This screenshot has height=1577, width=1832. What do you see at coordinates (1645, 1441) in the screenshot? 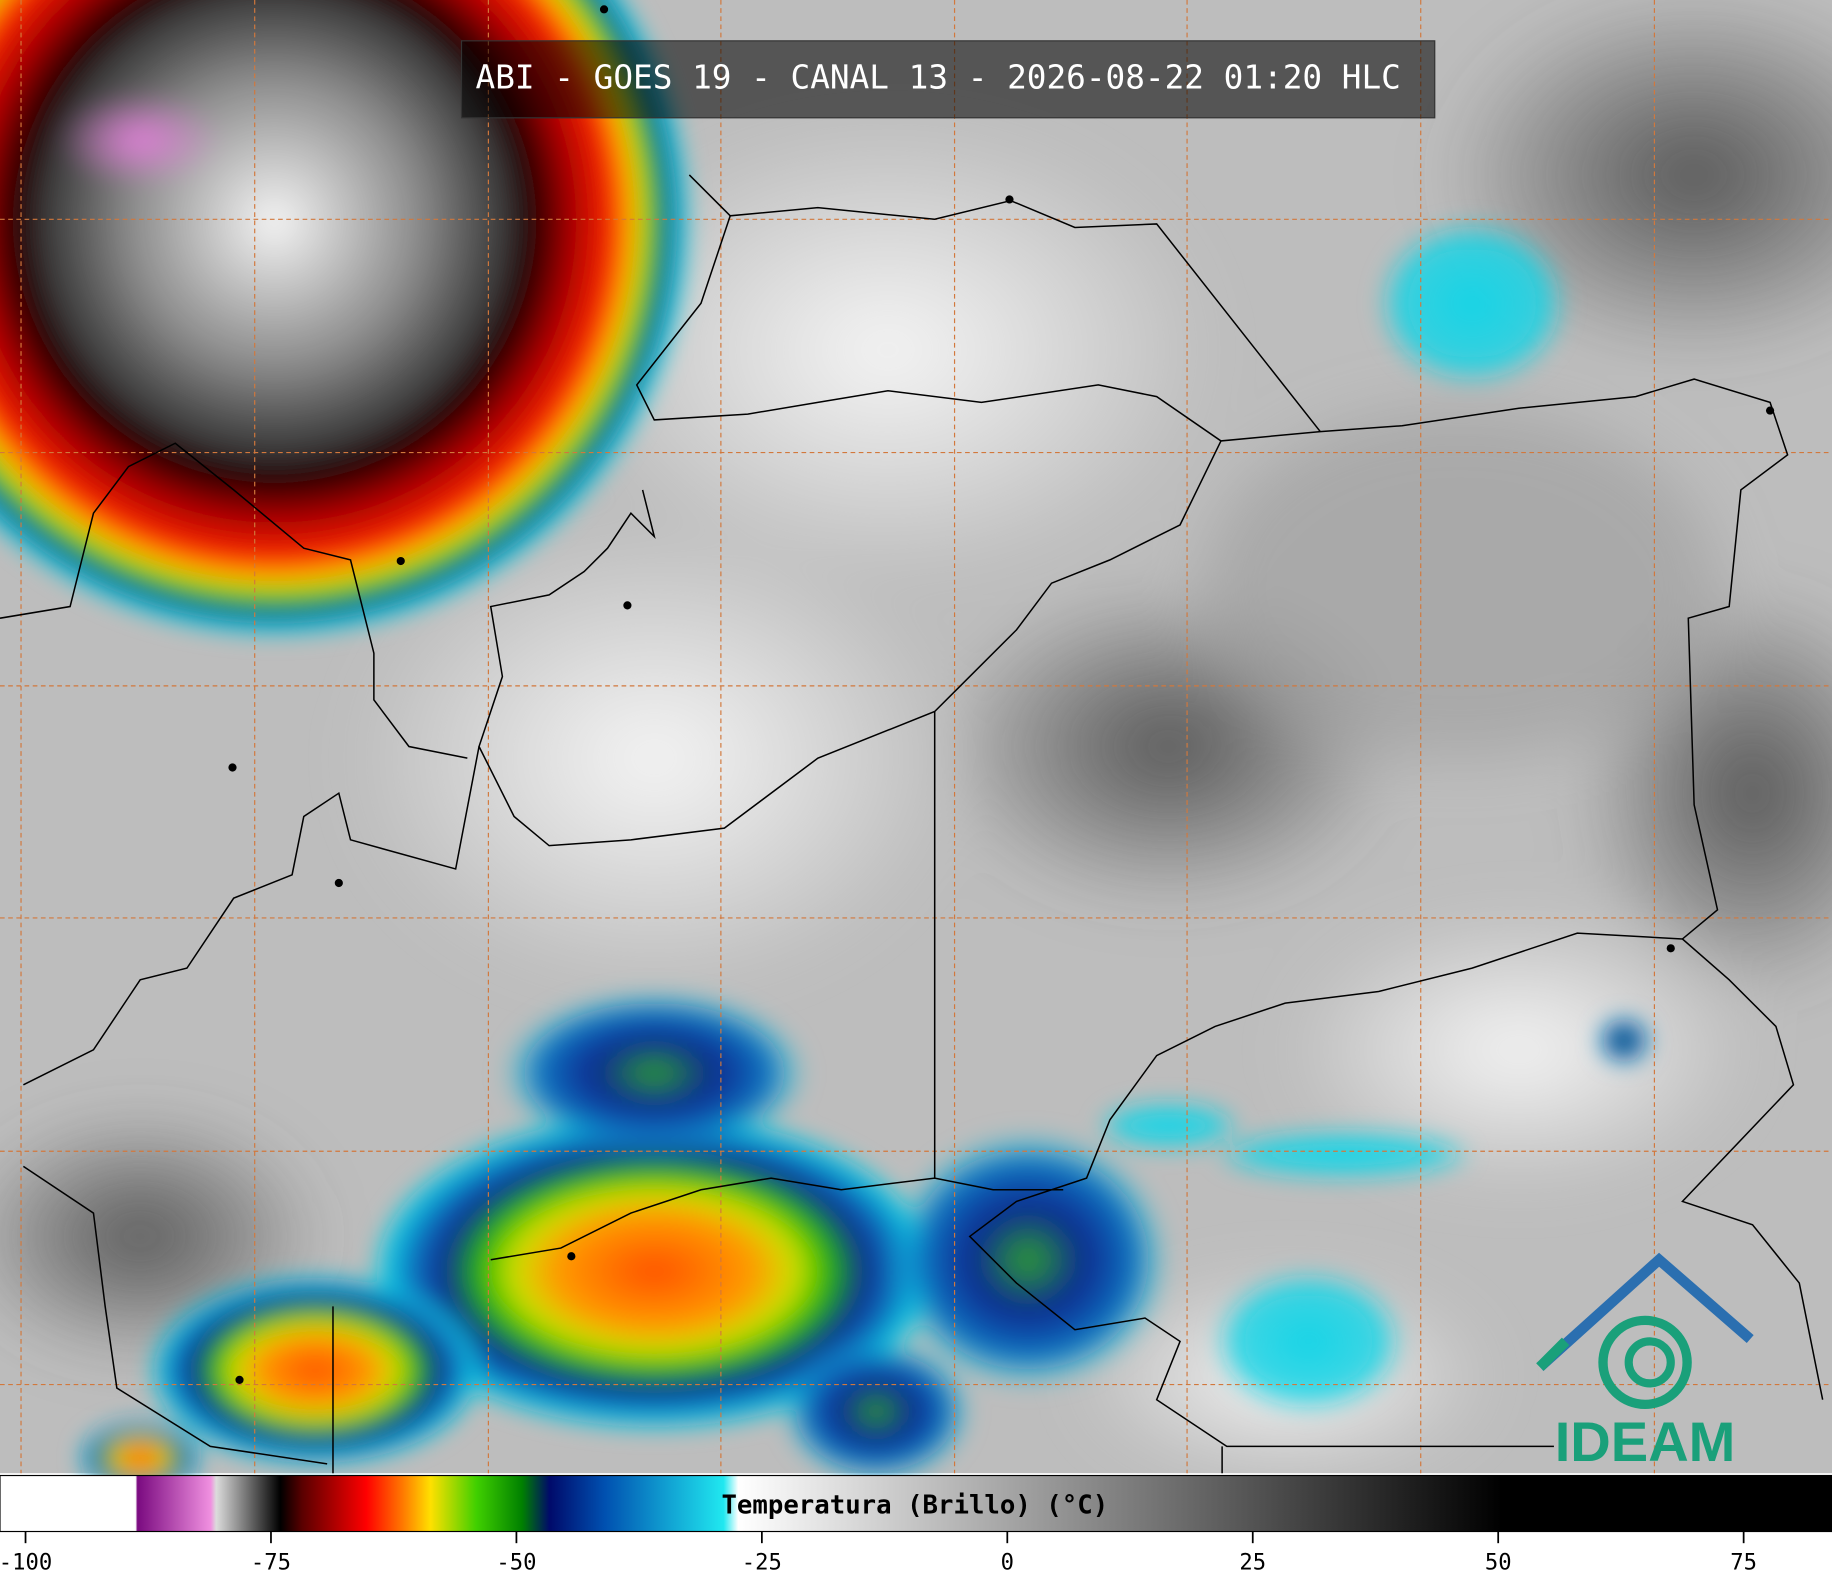
I see `logo-text: IDEAM` at bounding box center [1645, 1441].